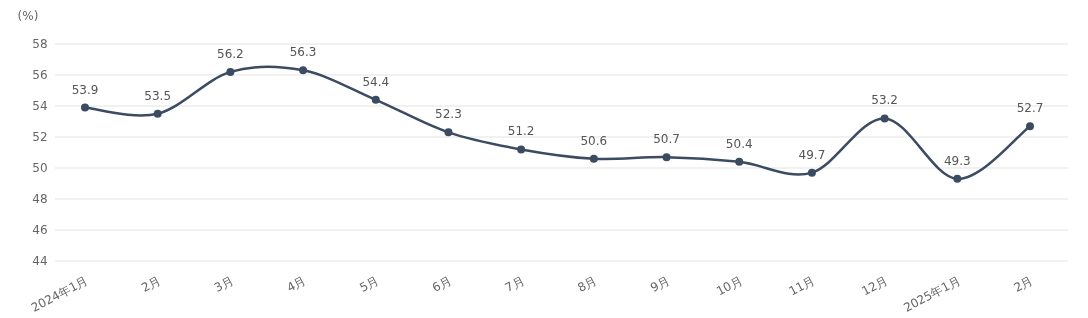 Image resolution: width=1088 pixels, height=318 pixels. What do you see at coordinates (40, 75) in the screenshot?
I see `y-tick-label: 56` at bounding box center [40, 75].